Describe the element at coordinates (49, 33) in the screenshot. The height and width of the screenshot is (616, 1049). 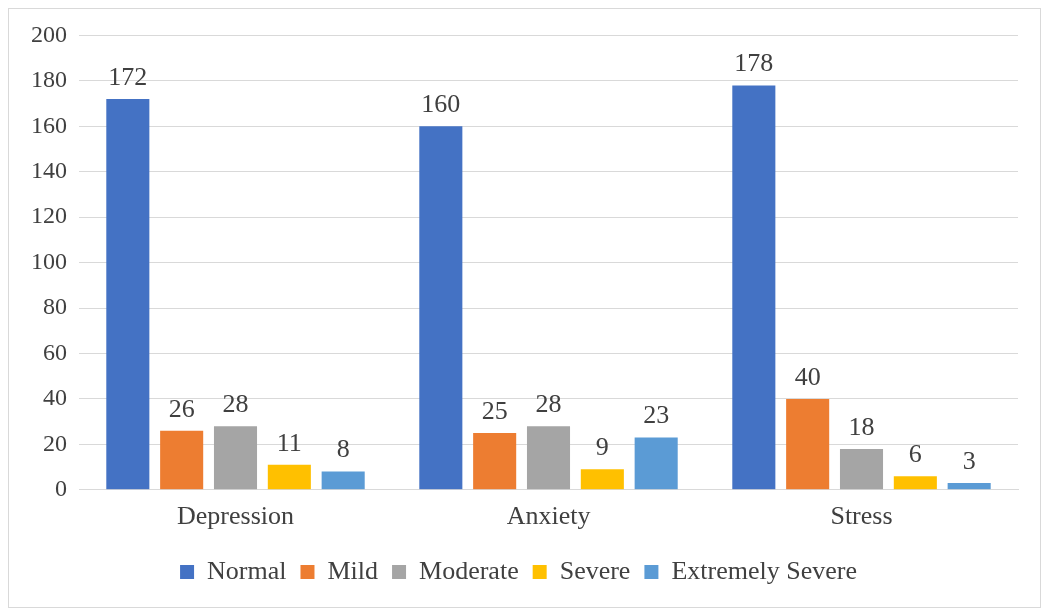
I see `y-tick-label: 200` at that location.